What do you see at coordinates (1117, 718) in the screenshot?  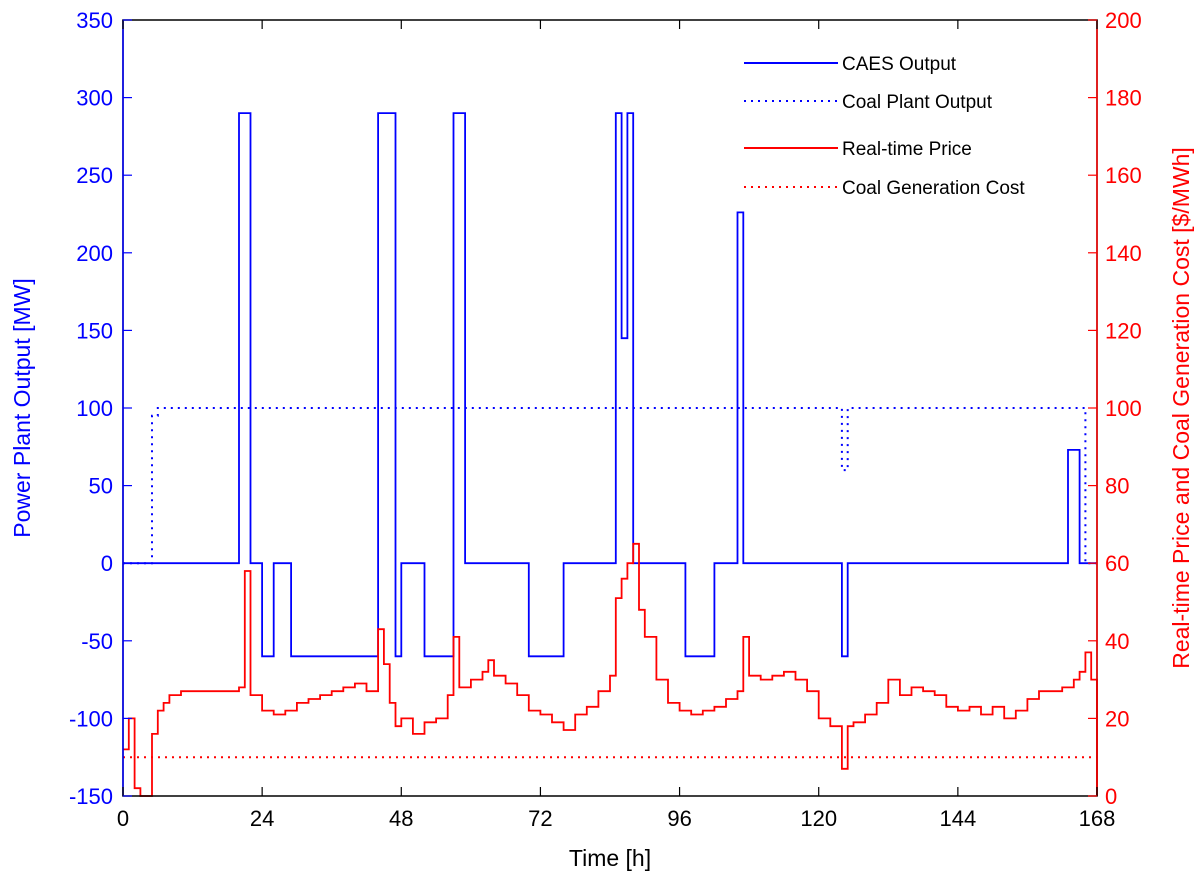 I see `right-tick-label: 20` at bounding box center [1117, 718].